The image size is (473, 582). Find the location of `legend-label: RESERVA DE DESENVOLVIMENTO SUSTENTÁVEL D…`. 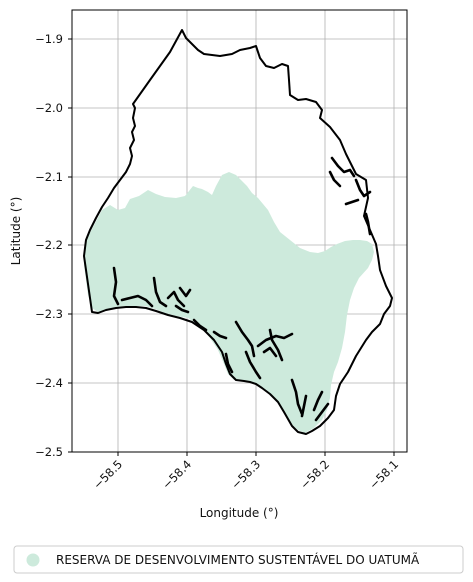

legend-label: RESERVA DE DESENVOLVIMENTO SUSTENTÁVEL D… is located at coordinates (238, 559).